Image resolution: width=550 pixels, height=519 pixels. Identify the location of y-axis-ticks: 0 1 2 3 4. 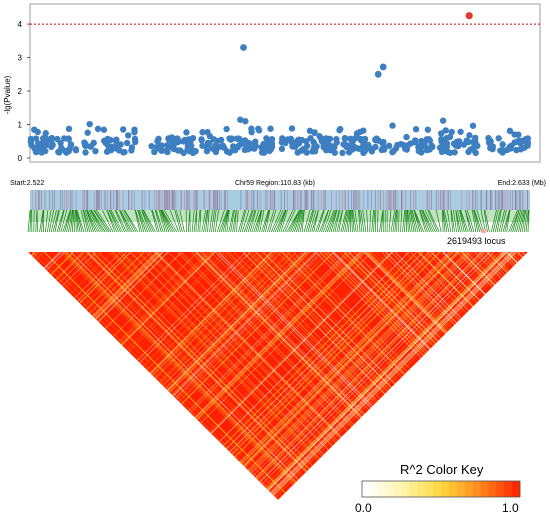
(24, 91).